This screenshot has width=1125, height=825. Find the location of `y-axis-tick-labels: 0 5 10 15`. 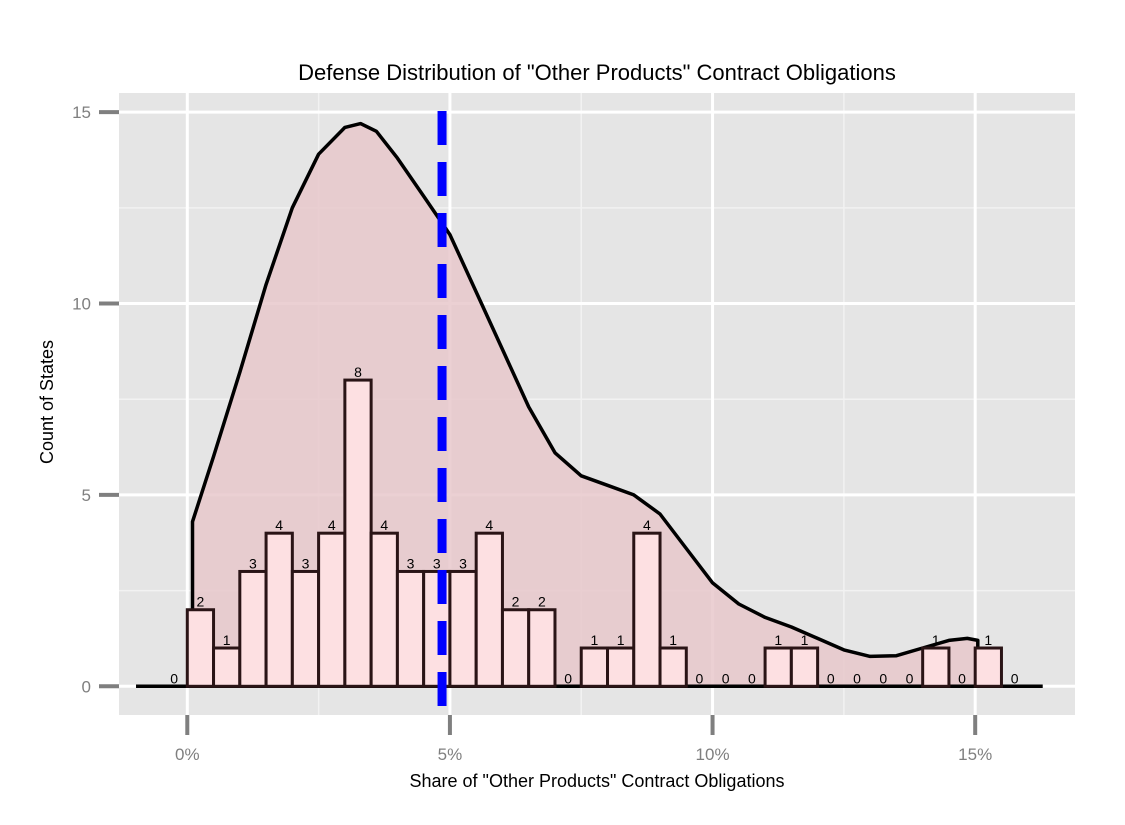

y-axis-tick-labels: 0 5 10 15 is located at coordinates (81, 399).